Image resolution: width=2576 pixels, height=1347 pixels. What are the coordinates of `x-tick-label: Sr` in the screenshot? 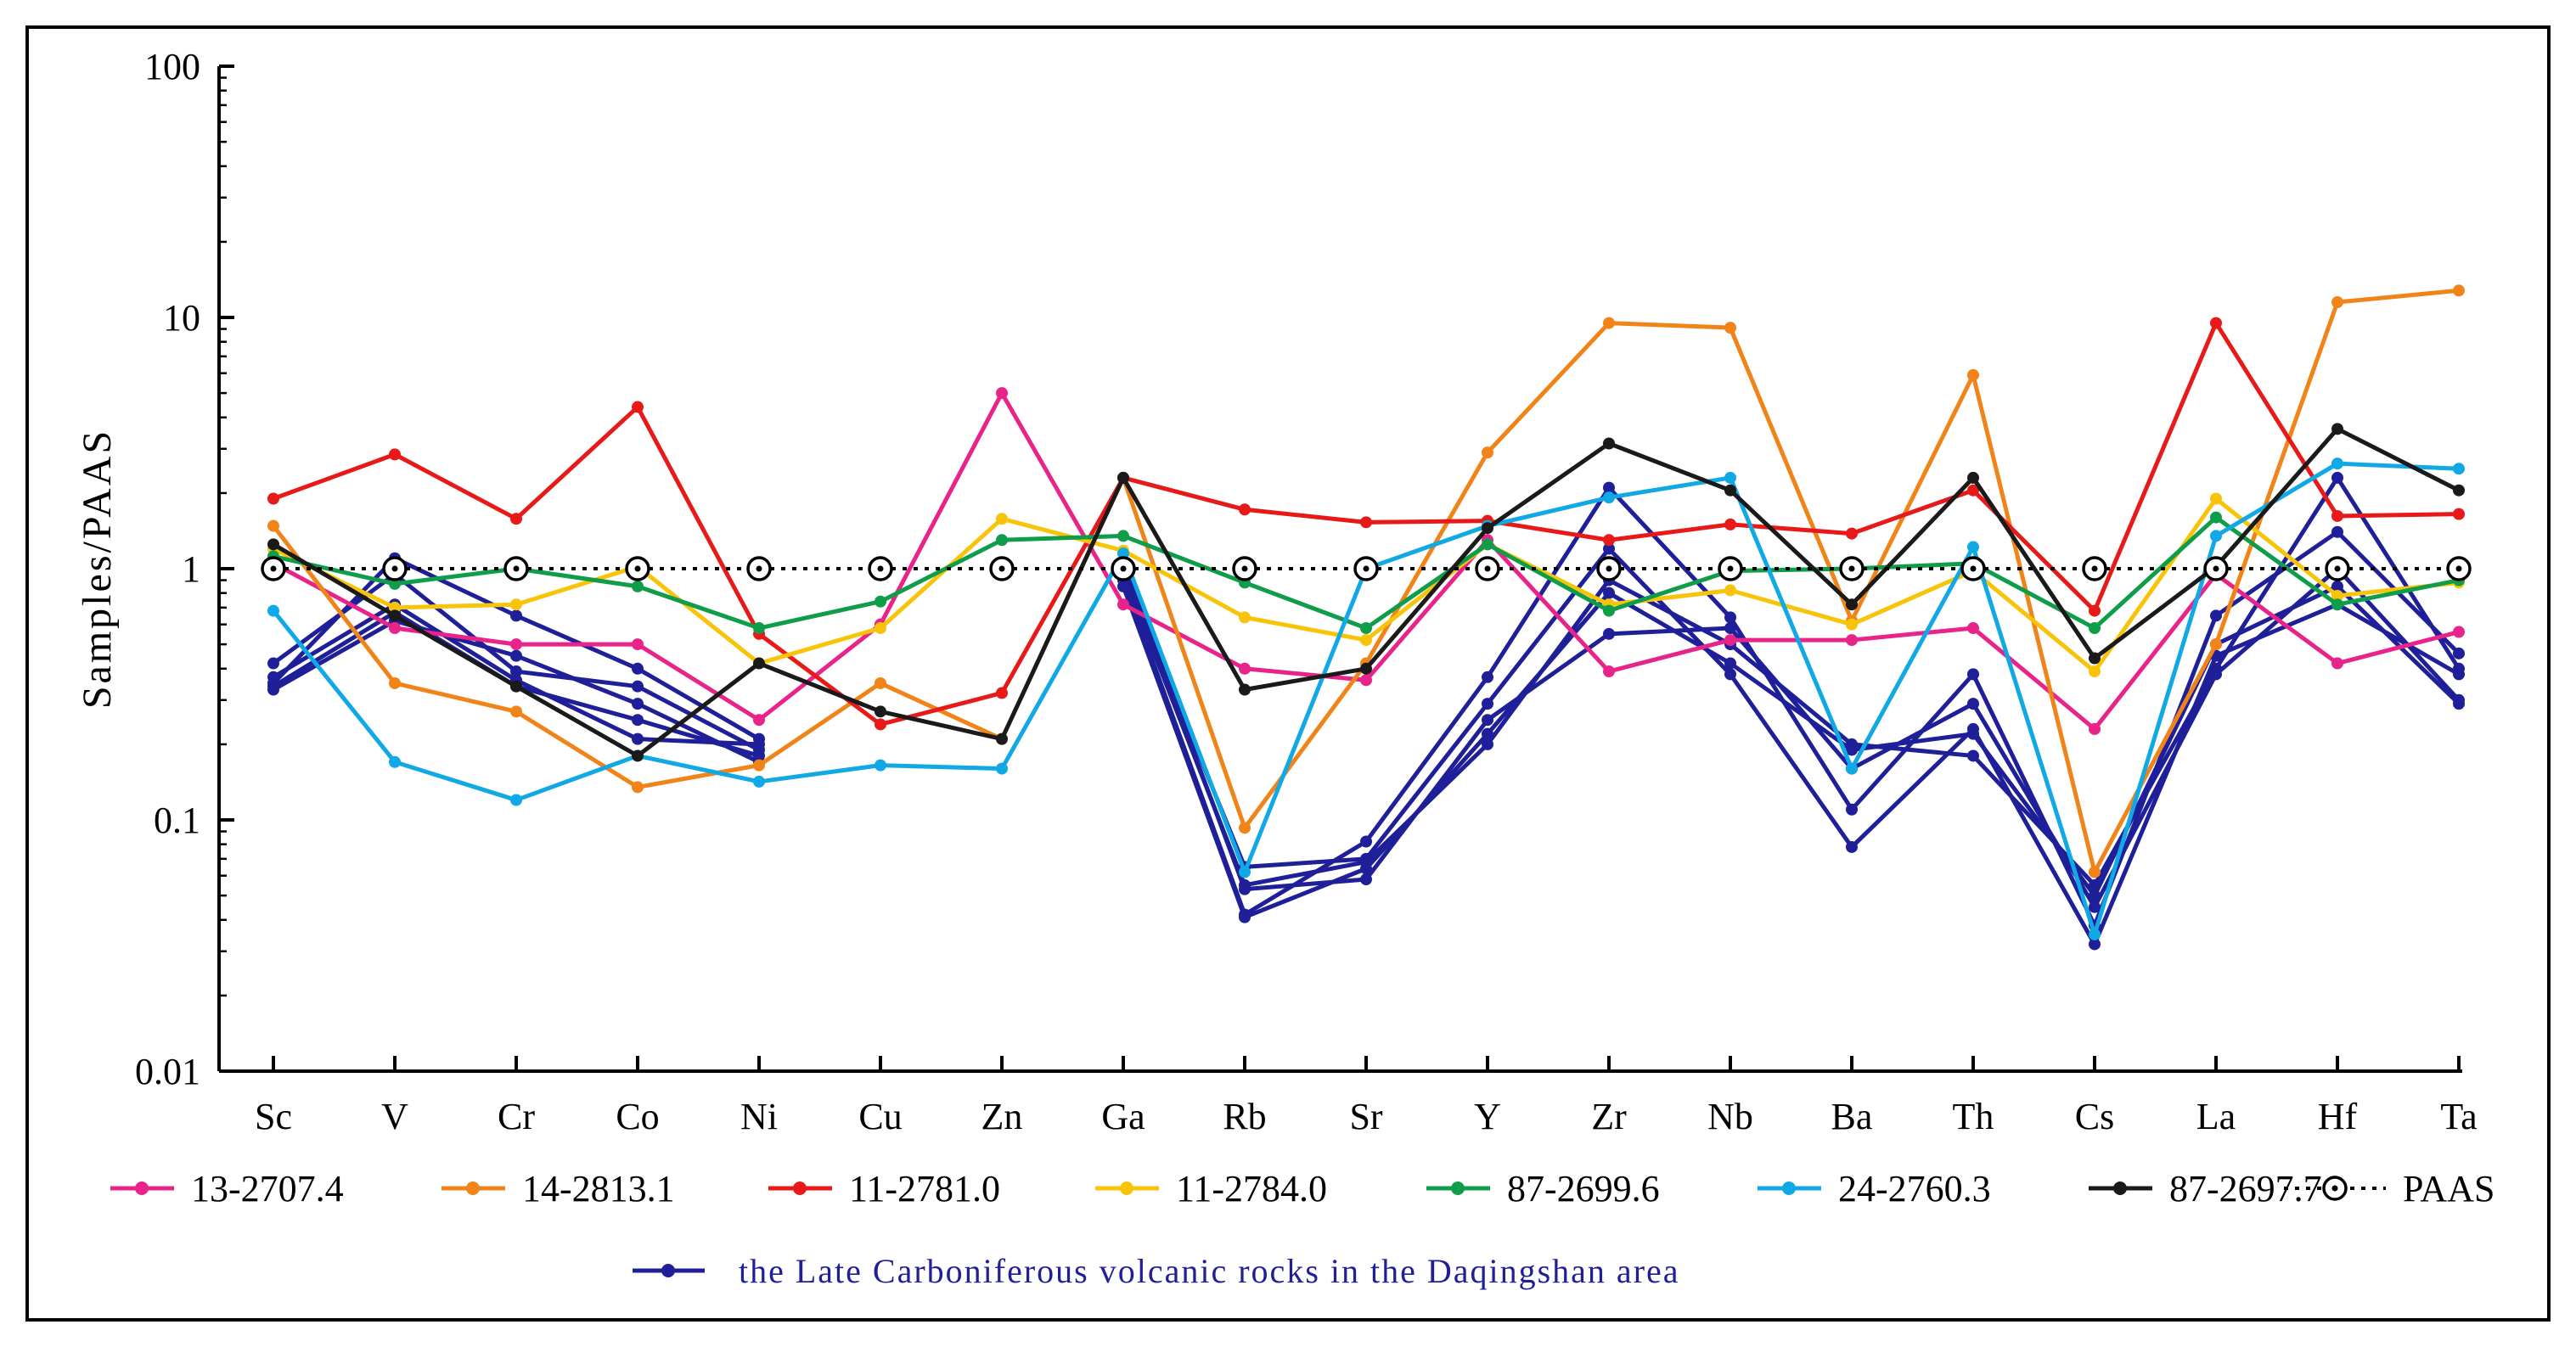 It's located at (1365, 1116).